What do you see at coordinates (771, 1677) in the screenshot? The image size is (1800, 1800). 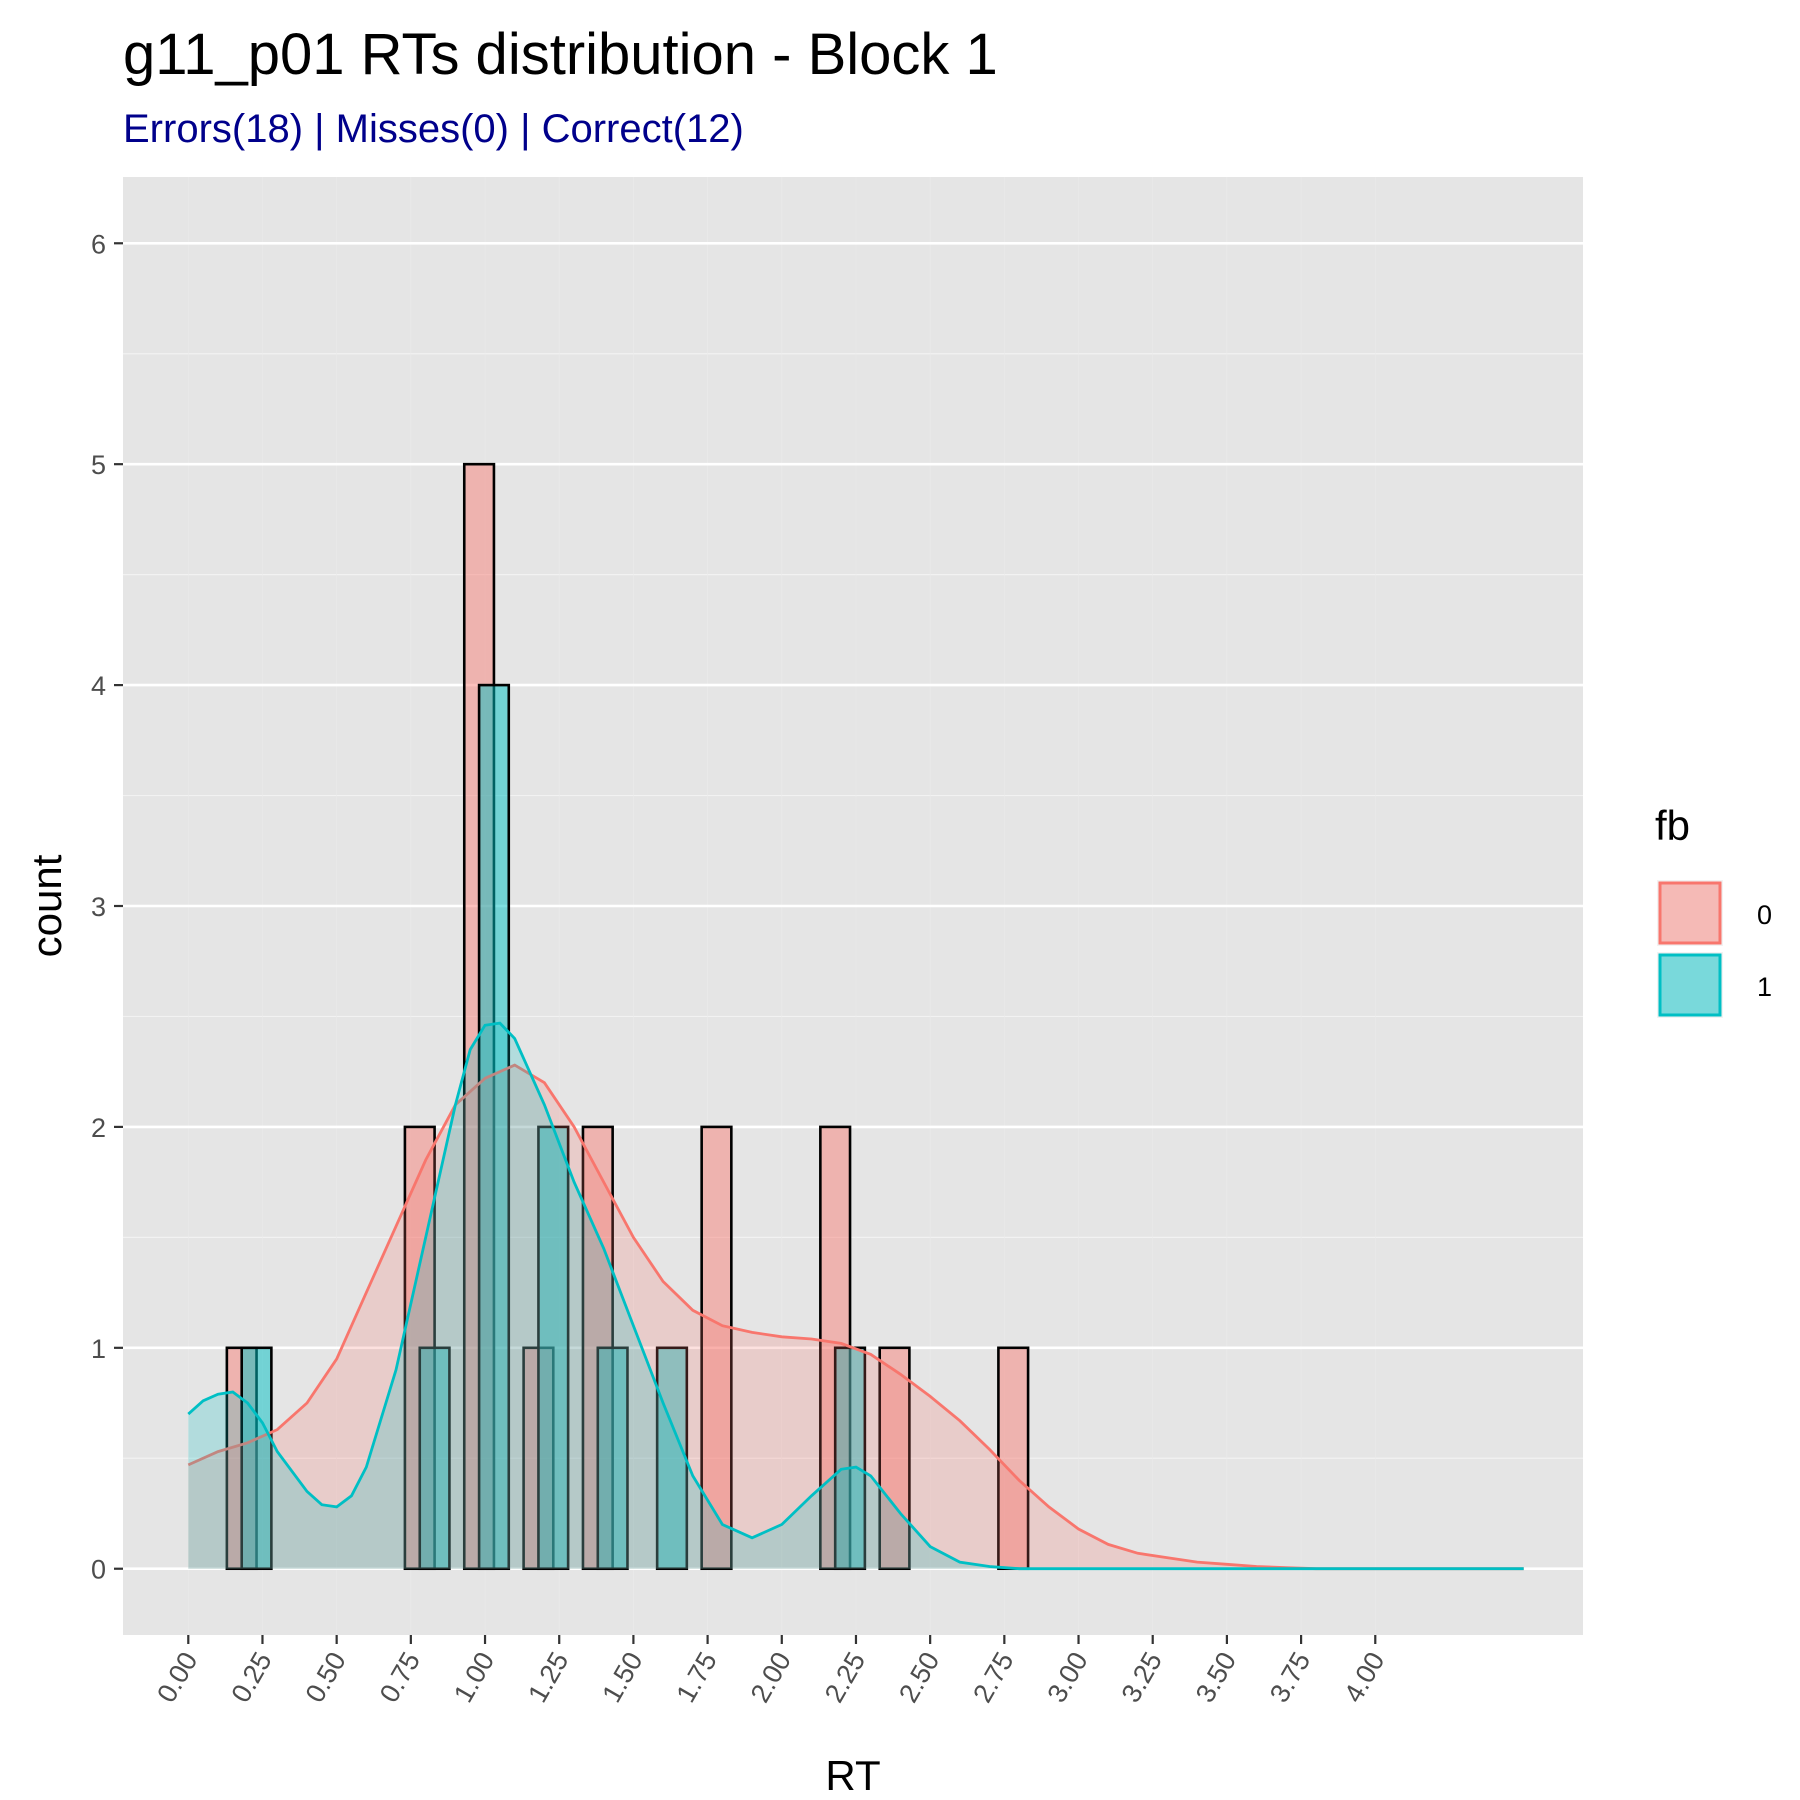 I see `x-tick-label: 2.00` at bounding box center [771, 1677].